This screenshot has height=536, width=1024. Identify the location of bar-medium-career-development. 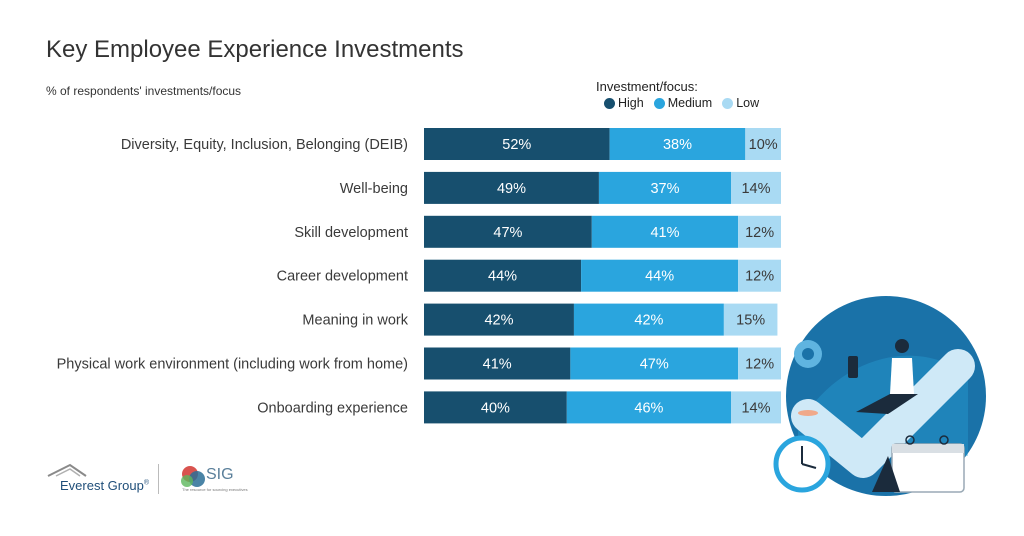
(660, 275).